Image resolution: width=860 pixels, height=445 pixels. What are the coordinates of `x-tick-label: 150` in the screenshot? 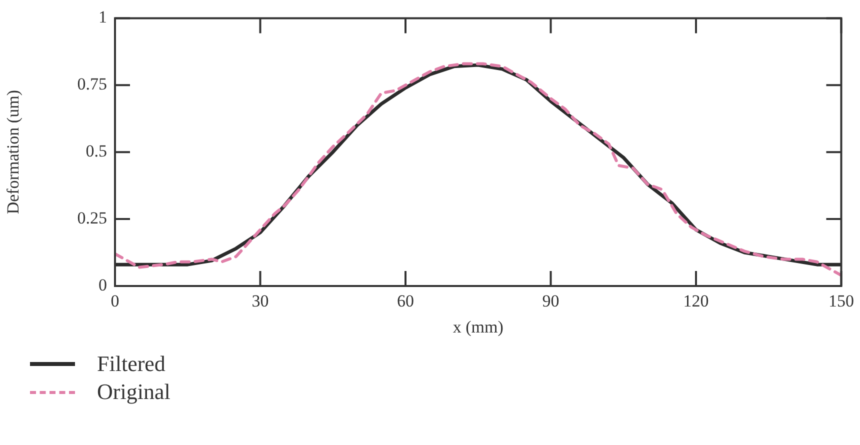 It's located at (841, 301).